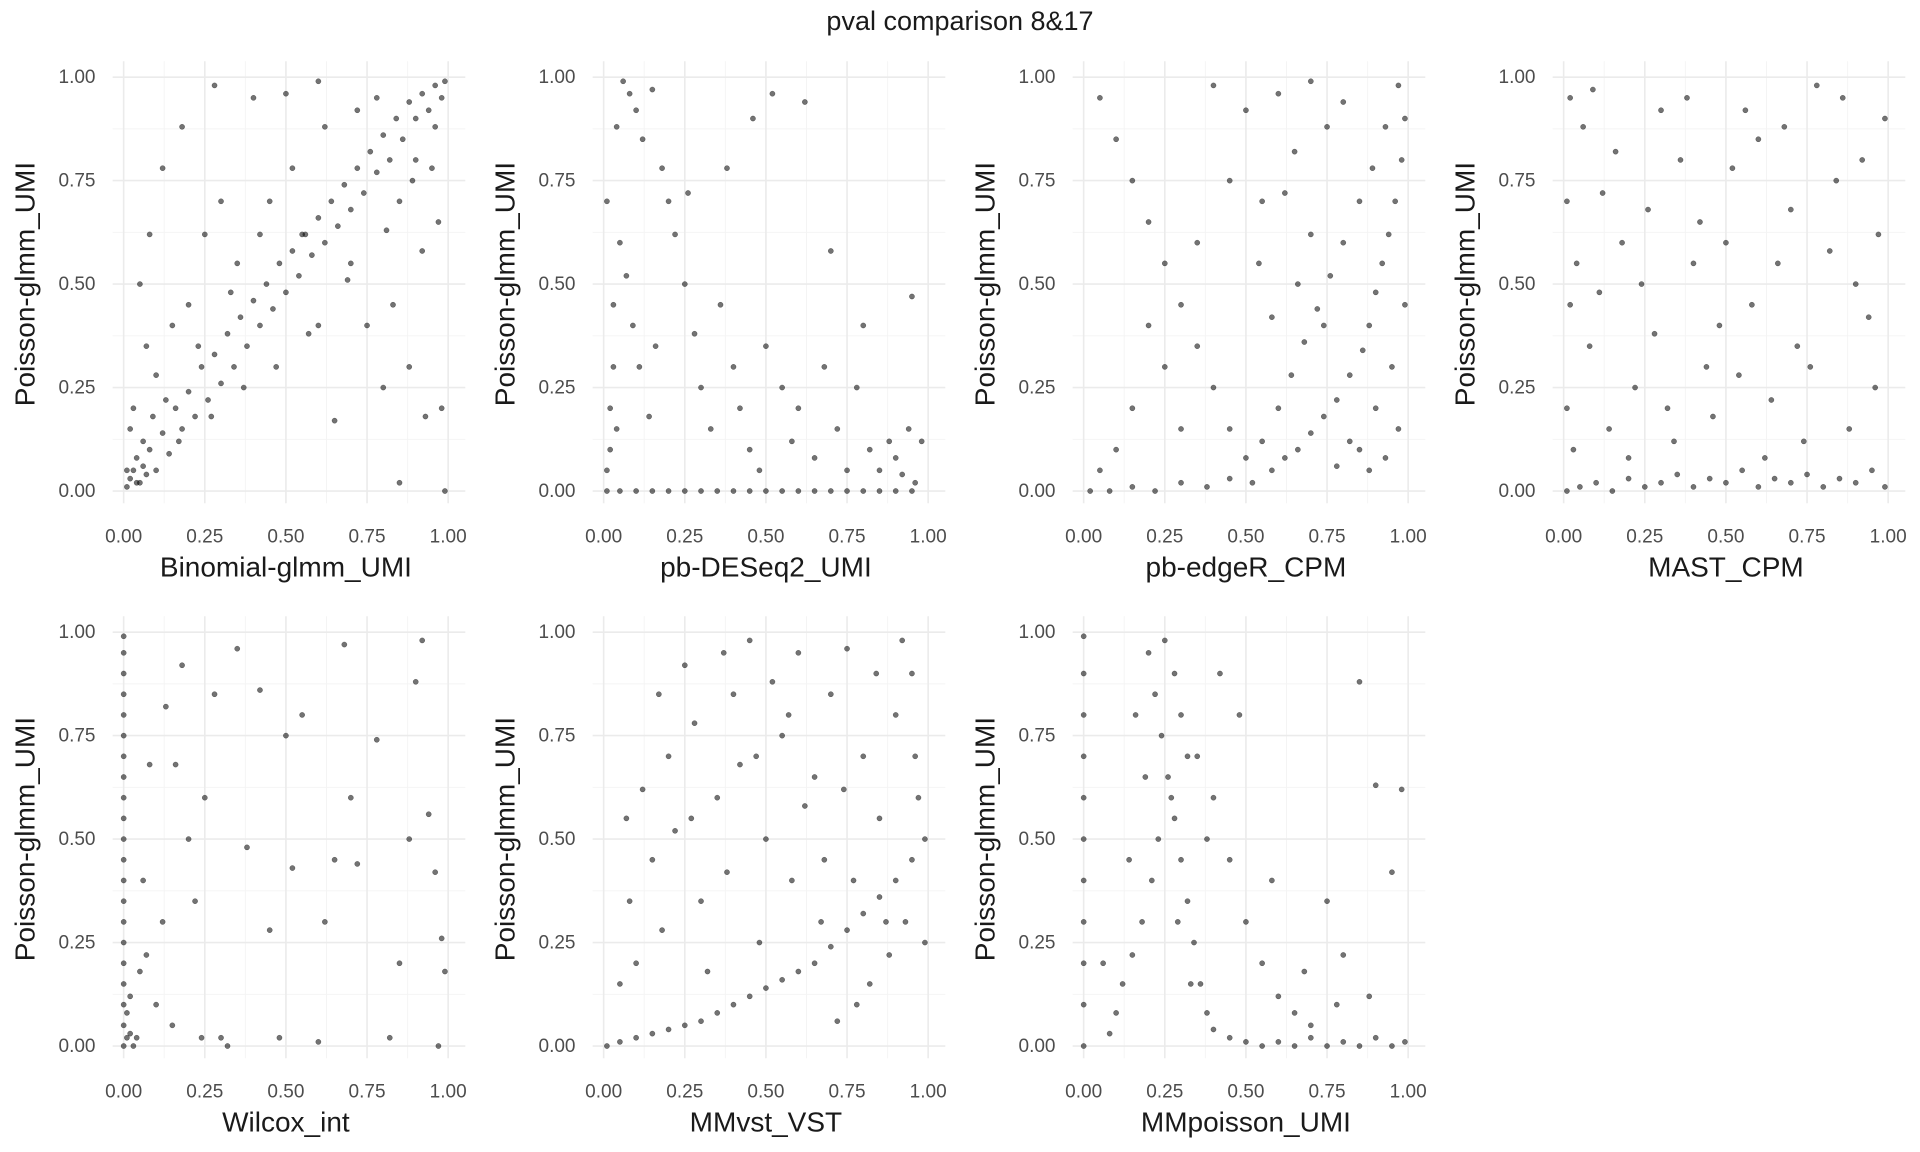 This screenshot has width=1920, height=1152. I want to click on y-tick-label: 0.50, so click(557, 284).